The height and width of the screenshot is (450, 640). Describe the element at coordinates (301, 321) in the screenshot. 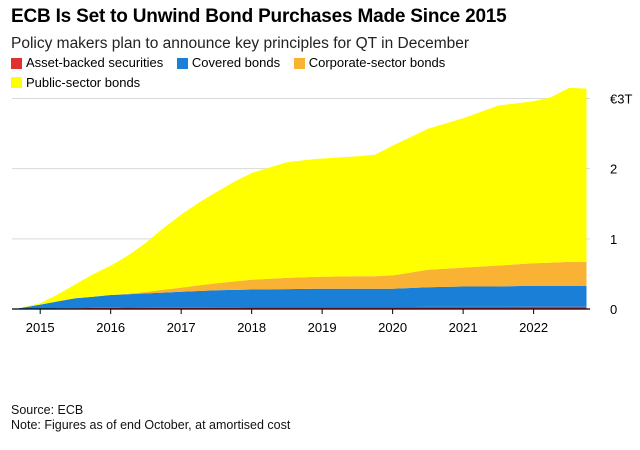

I see `x-axis: 2015 2016 2017 2018 2019 2020 2021 2022` at that location.